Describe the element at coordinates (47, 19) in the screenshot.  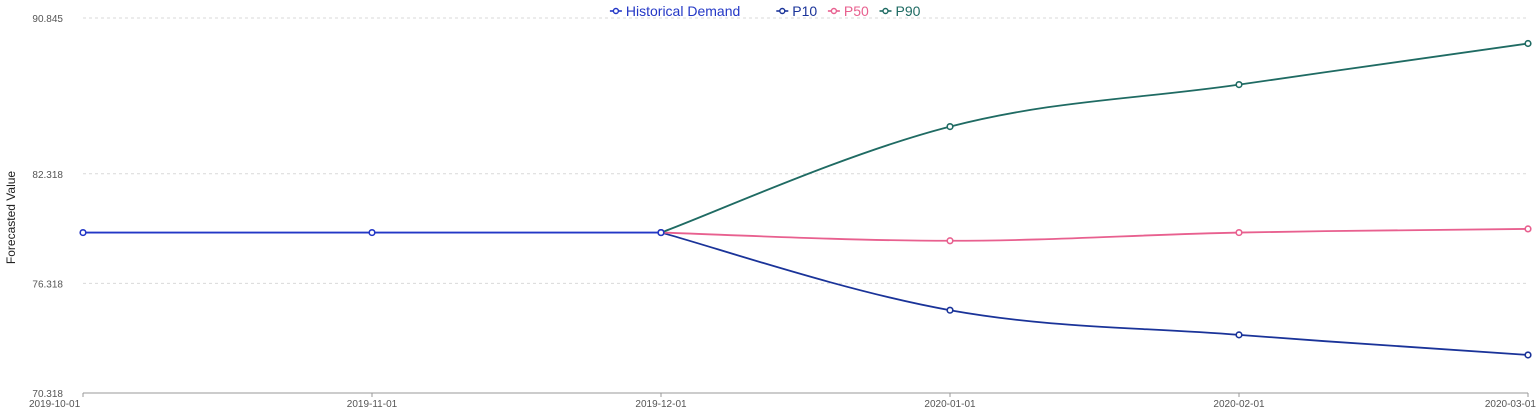
I see `y-tick-label: 90.845` at that location.